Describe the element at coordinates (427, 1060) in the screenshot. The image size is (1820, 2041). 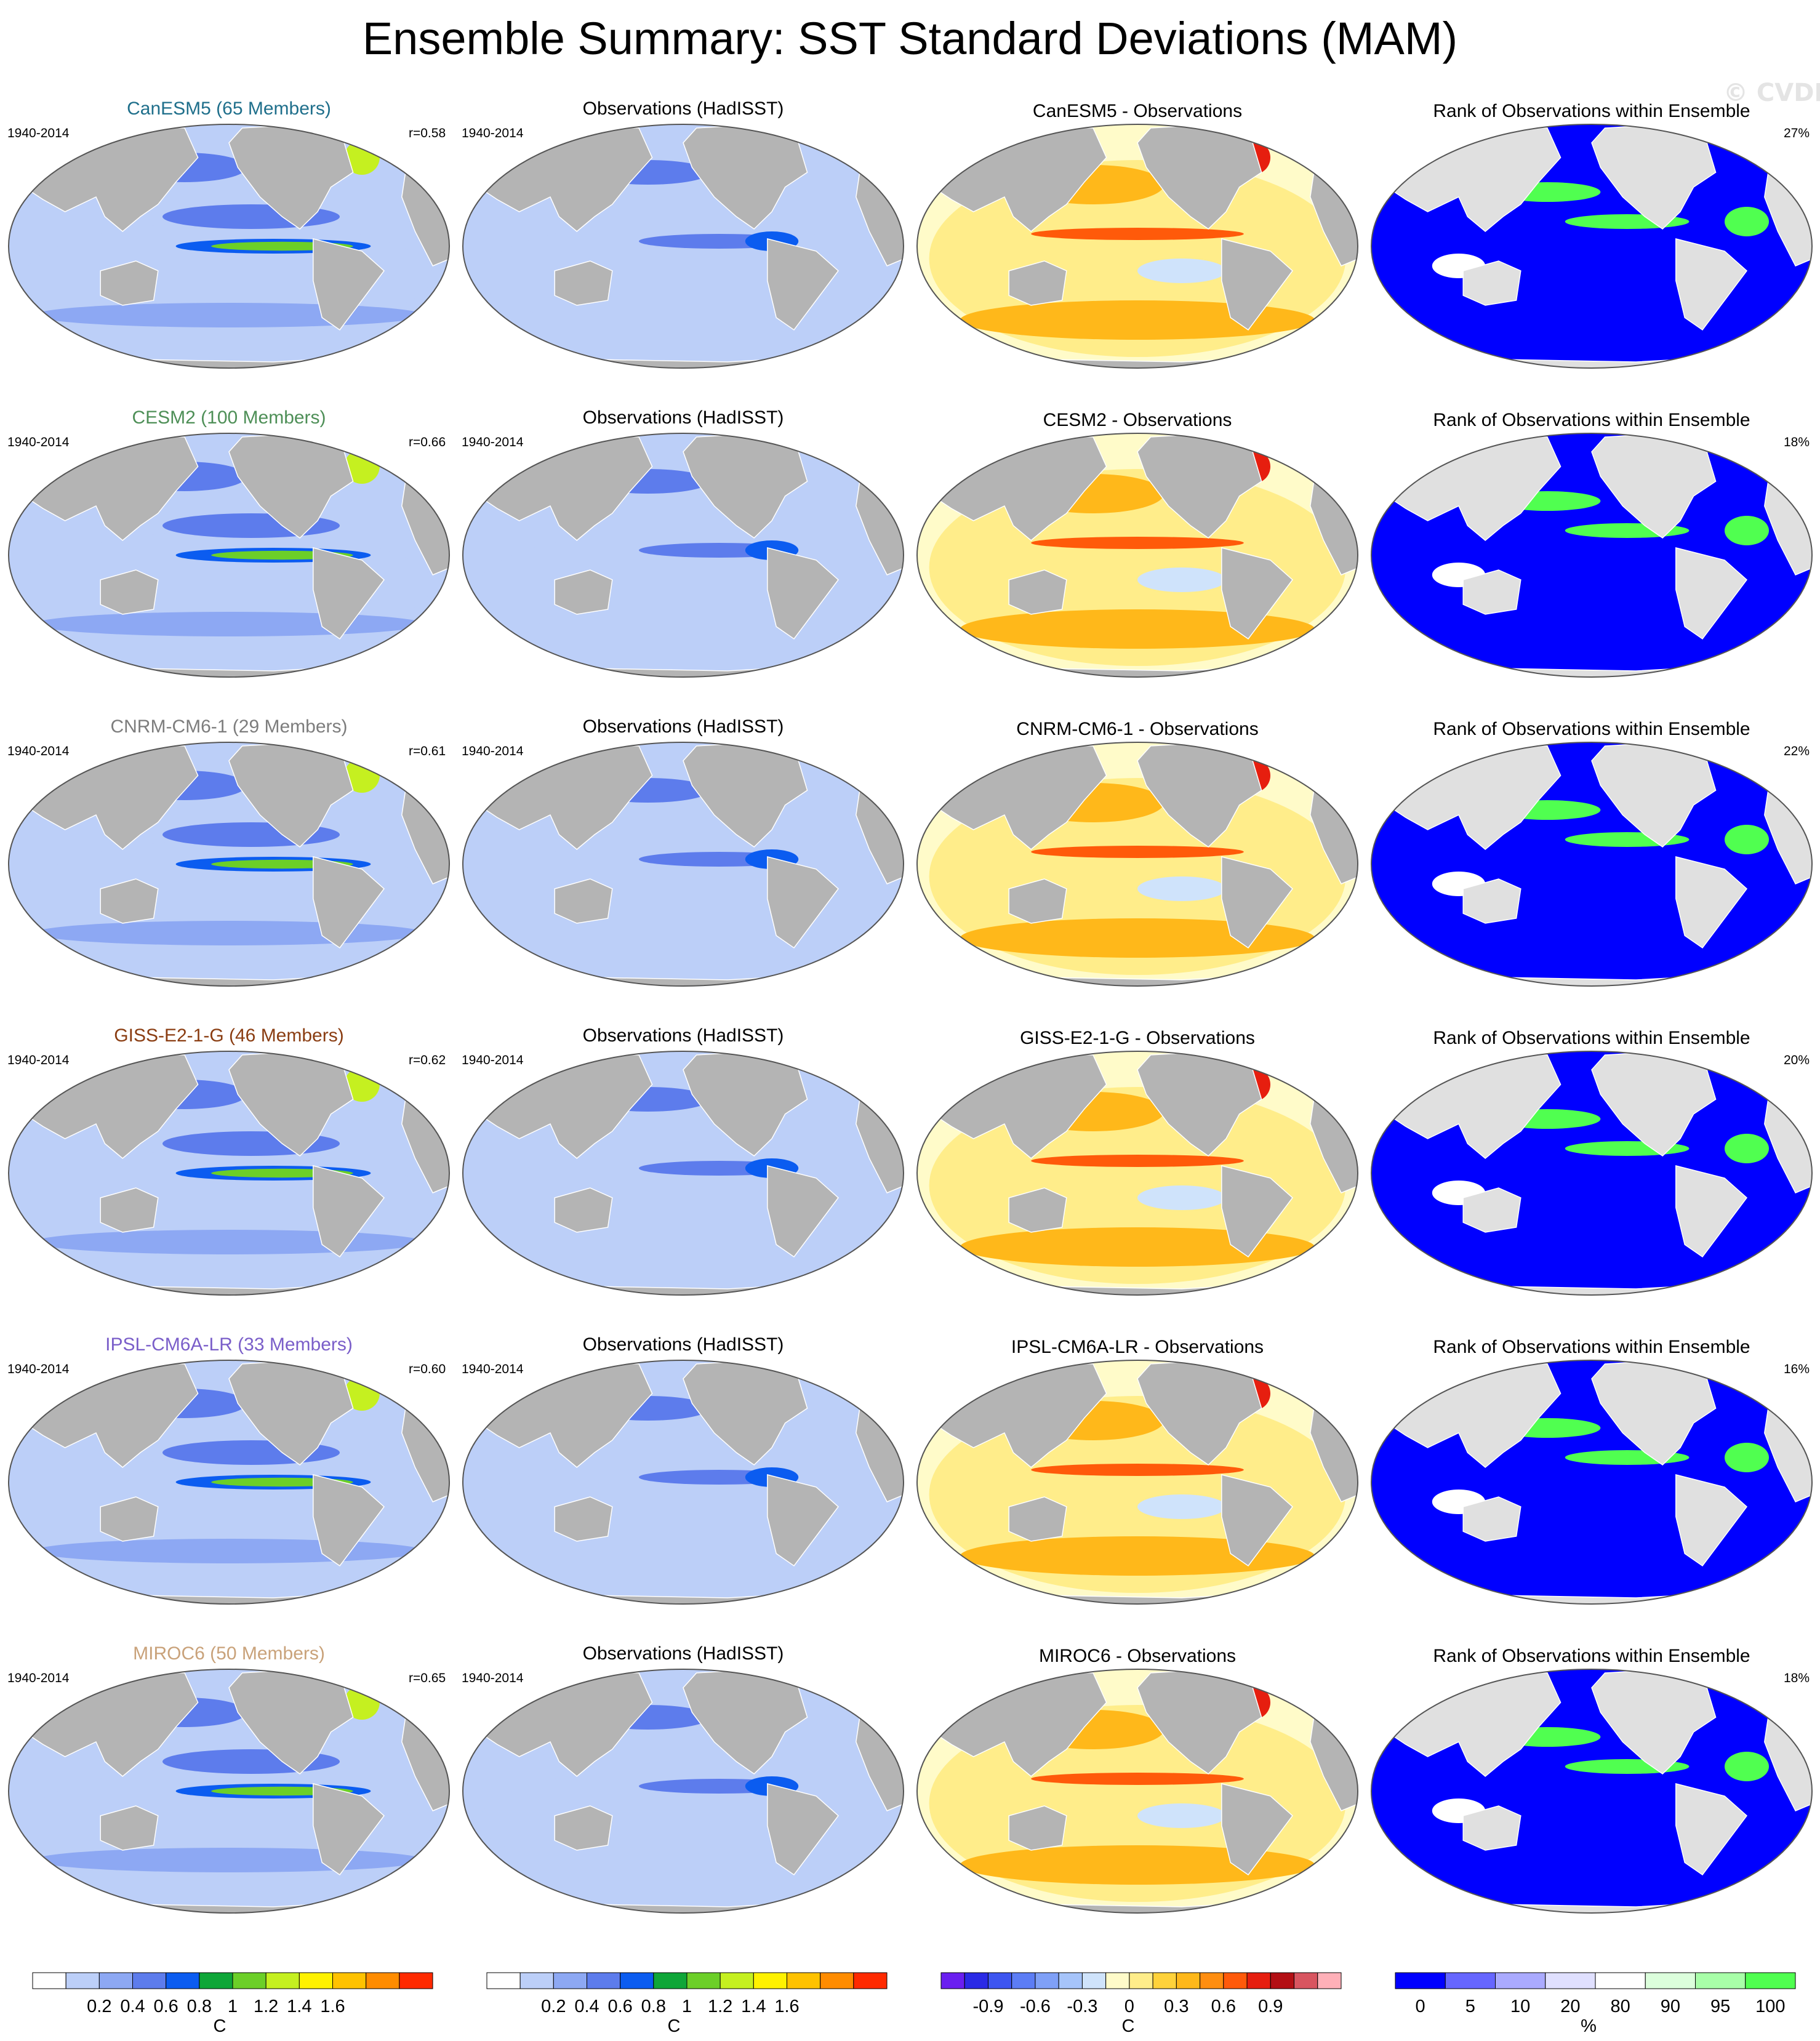
I see `correlation-label: r=0.62` at that location.